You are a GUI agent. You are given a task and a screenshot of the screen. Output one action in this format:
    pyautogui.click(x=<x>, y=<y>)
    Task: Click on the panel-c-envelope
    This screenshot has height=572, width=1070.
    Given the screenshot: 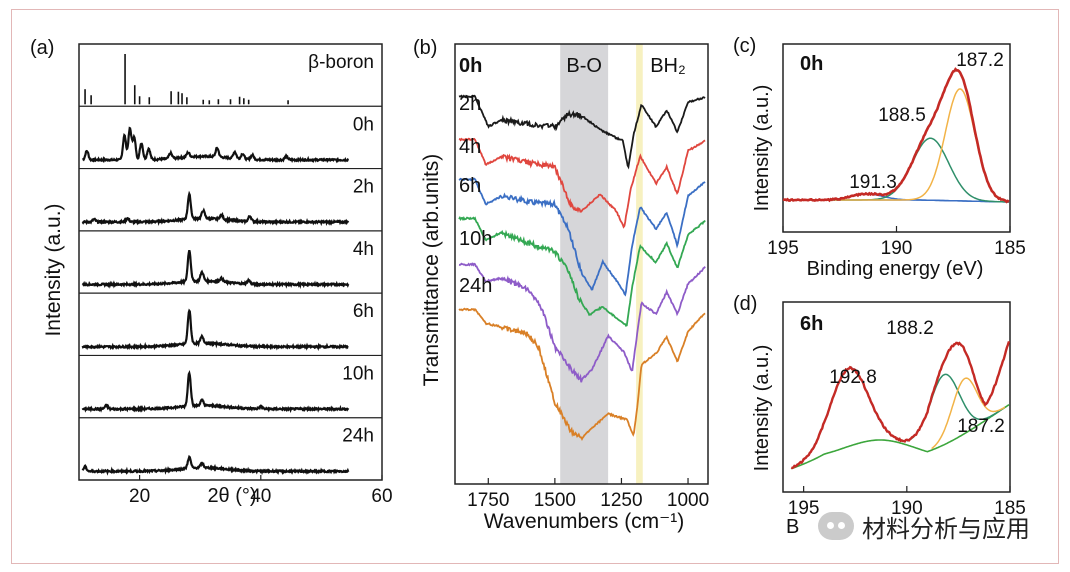 What is the action you would take?
    pyautogui.click(x=896, y=135)
    